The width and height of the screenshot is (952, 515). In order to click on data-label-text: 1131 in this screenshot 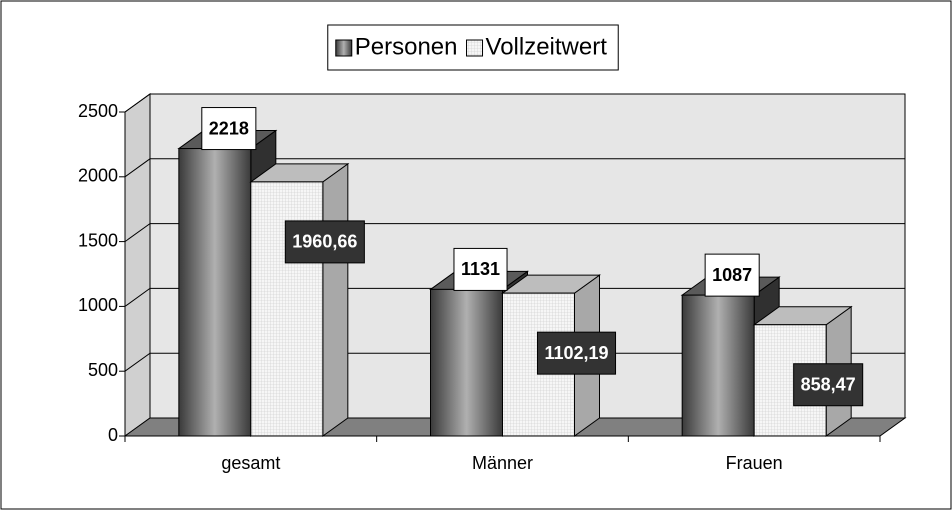, I will do `click(480, 269)`.